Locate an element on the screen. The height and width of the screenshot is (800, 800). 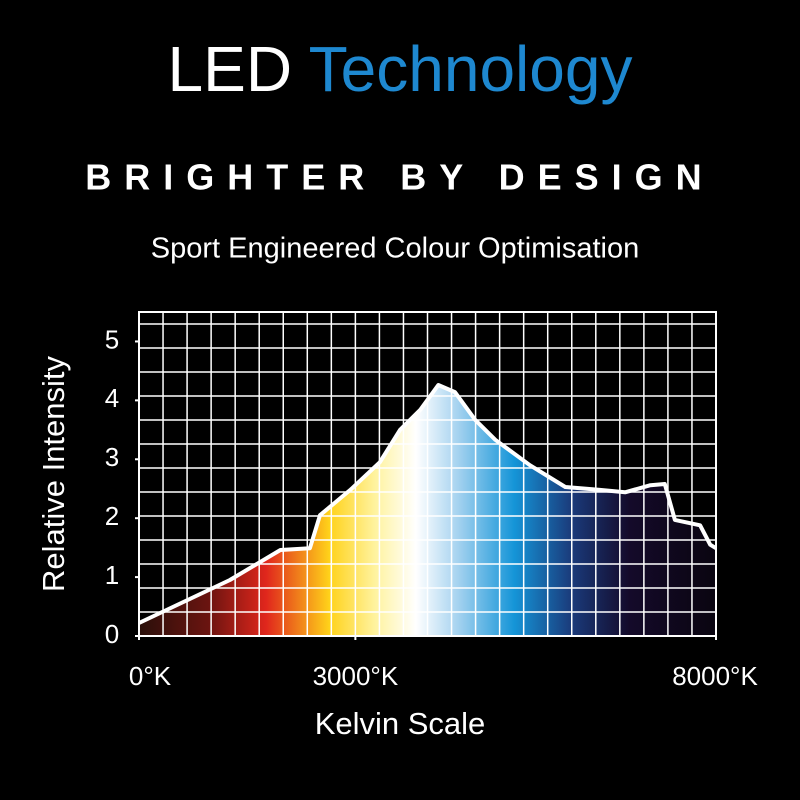
title-word: LED is located at coordinates (230, 69).